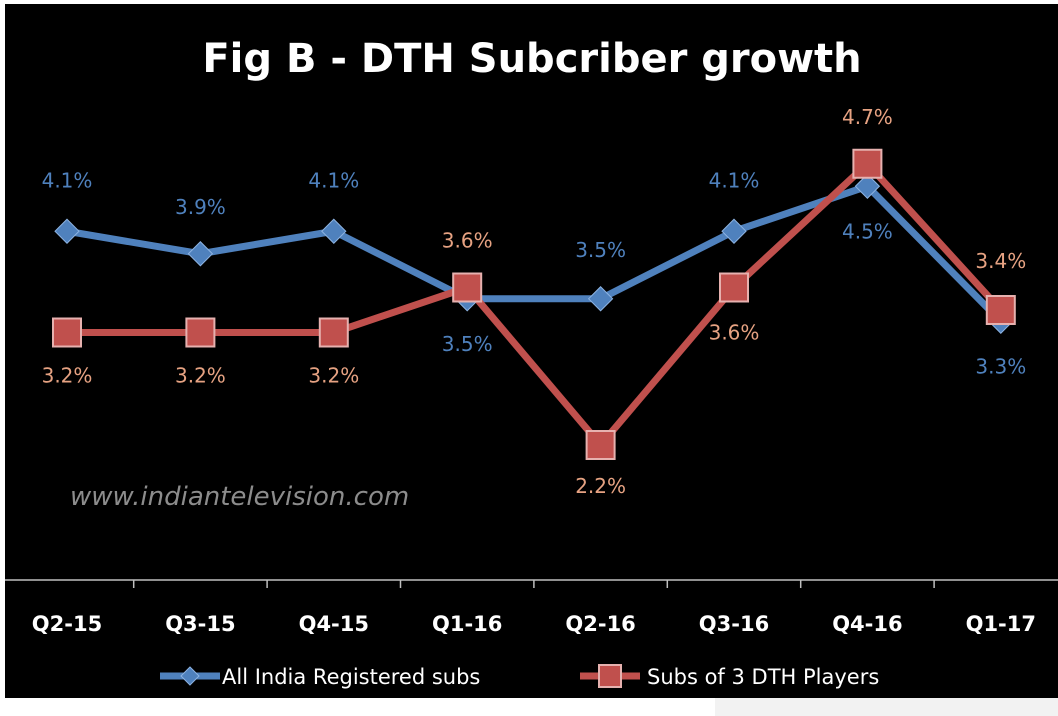 This screenshot has height=716, width=1058. Describe the element at coordinates (1001, 624) in the screenshot. I see `x-axis-label: Q1-17` at that location.